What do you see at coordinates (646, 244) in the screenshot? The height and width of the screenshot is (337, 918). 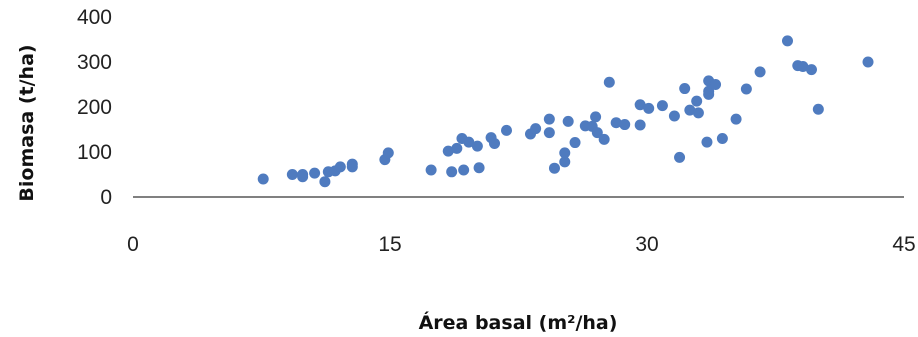 I see `x-tick-label: 30` at bounding box center [646, 244].